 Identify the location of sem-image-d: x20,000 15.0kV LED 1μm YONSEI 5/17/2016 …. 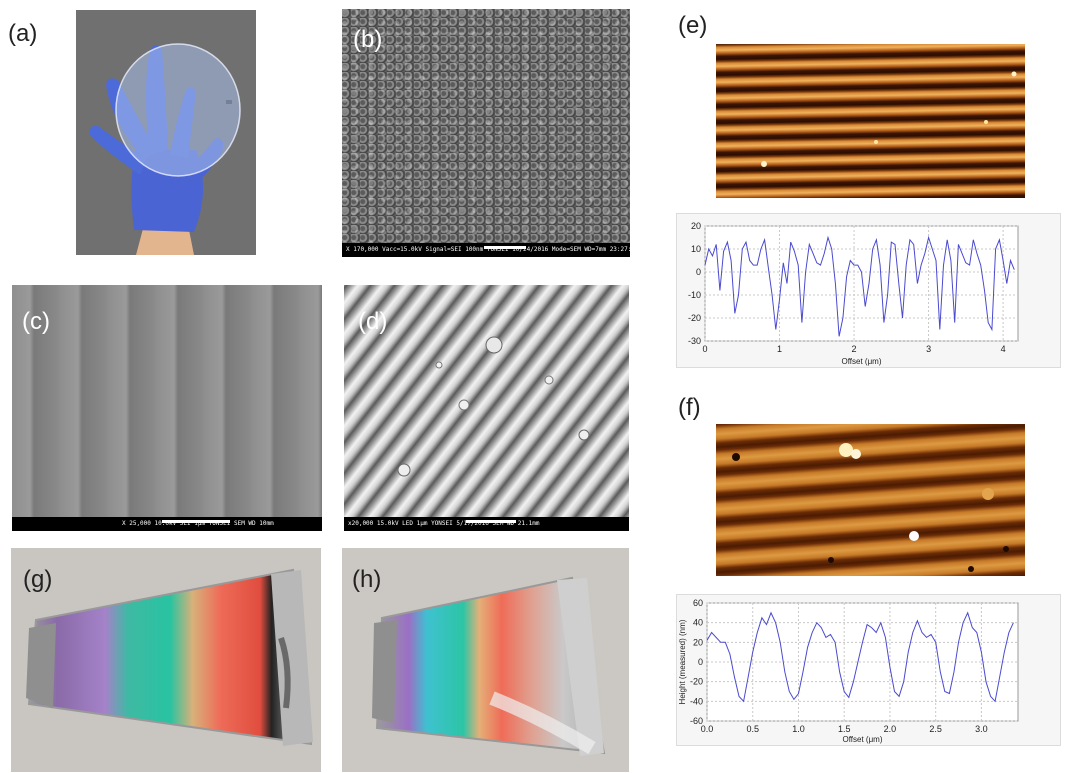
(486, 408).